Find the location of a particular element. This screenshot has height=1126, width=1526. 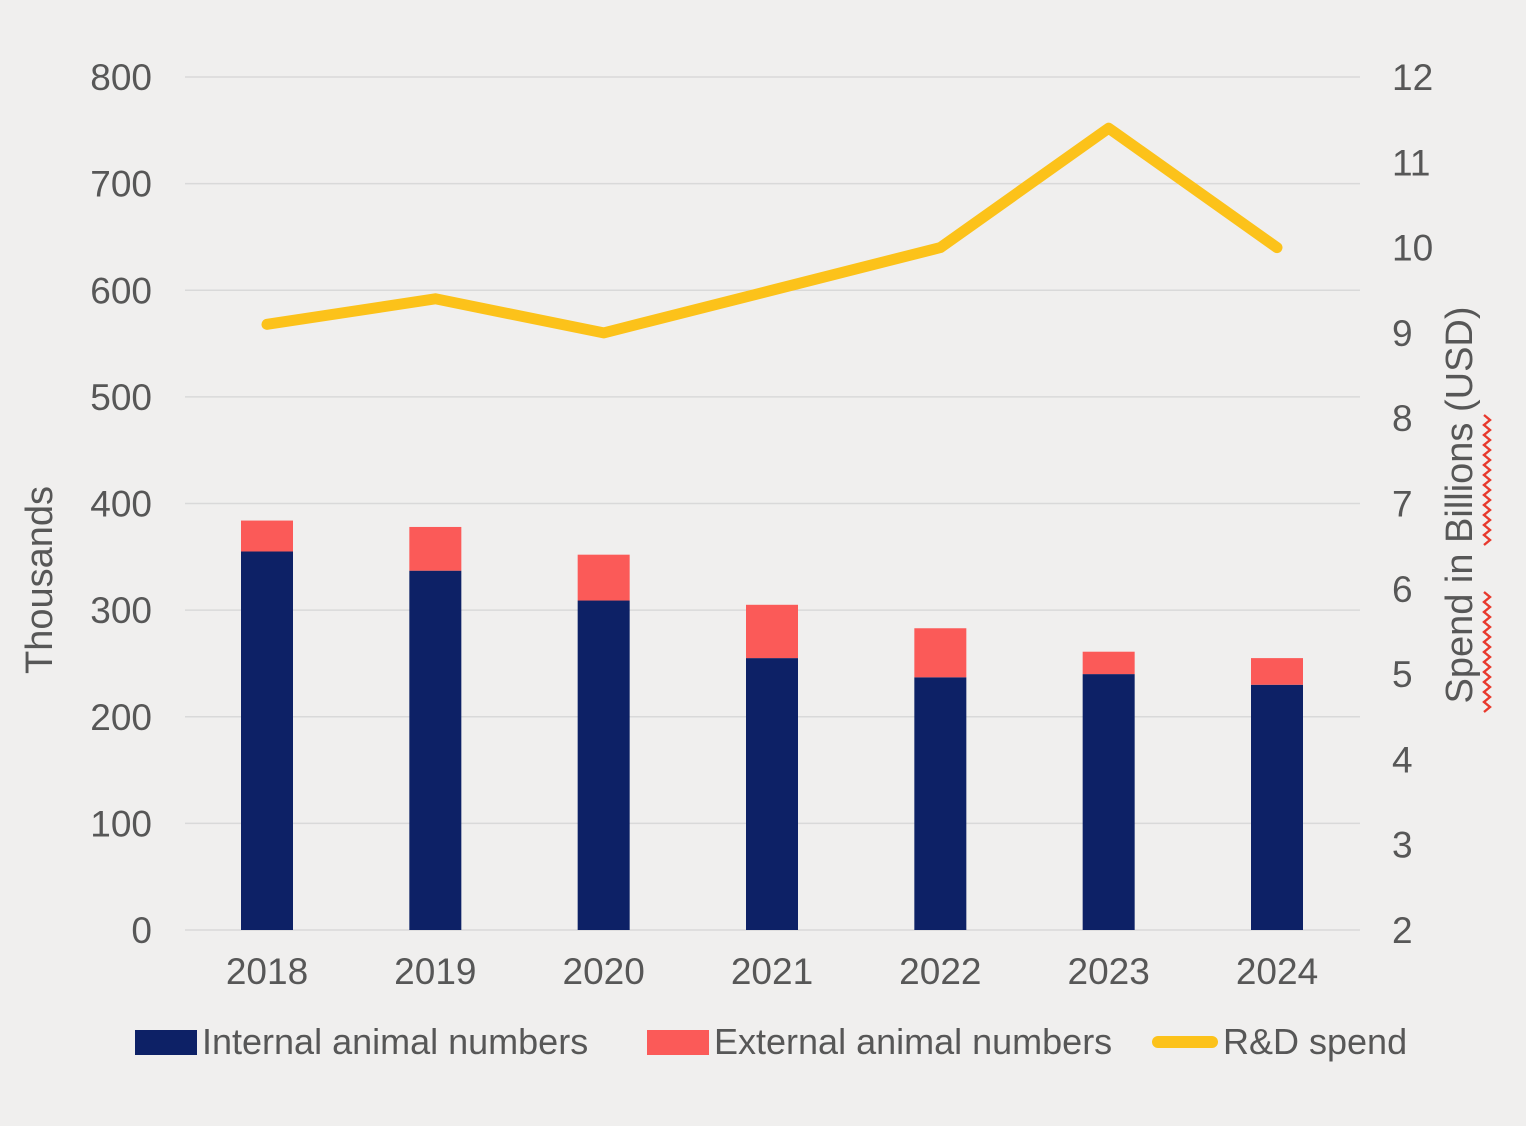

legend-item-internal-animal-numbers: Internal animal numbers is located at coordinates (362, 1041).